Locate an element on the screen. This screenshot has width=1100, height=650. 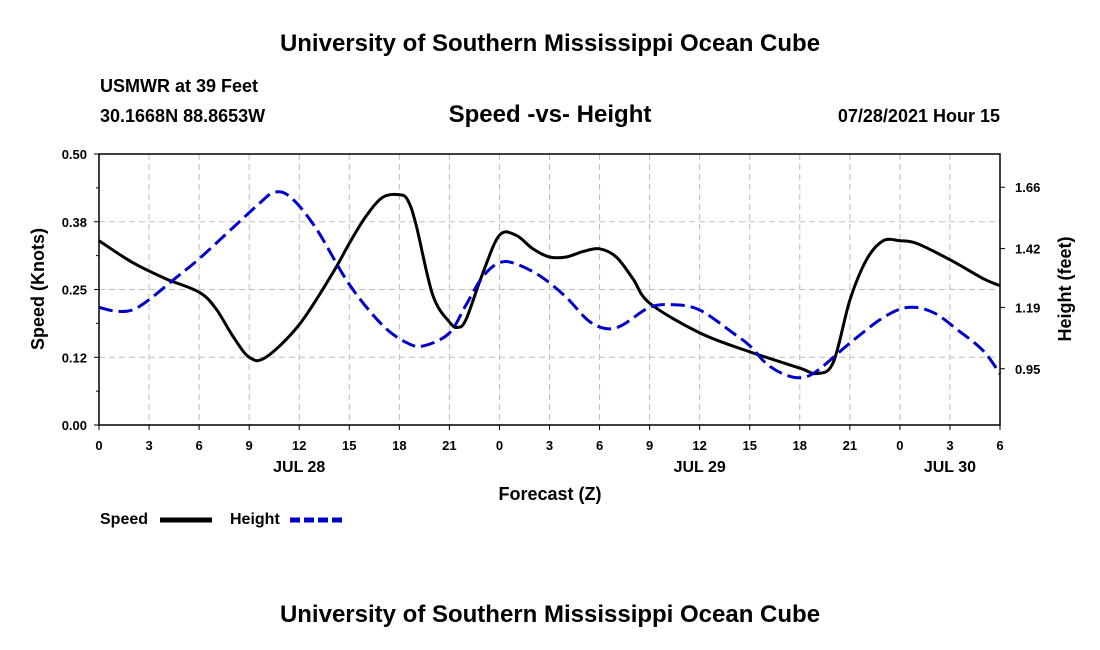
y-tick-label-left: 0.12 is located at coordinates (74, 357).